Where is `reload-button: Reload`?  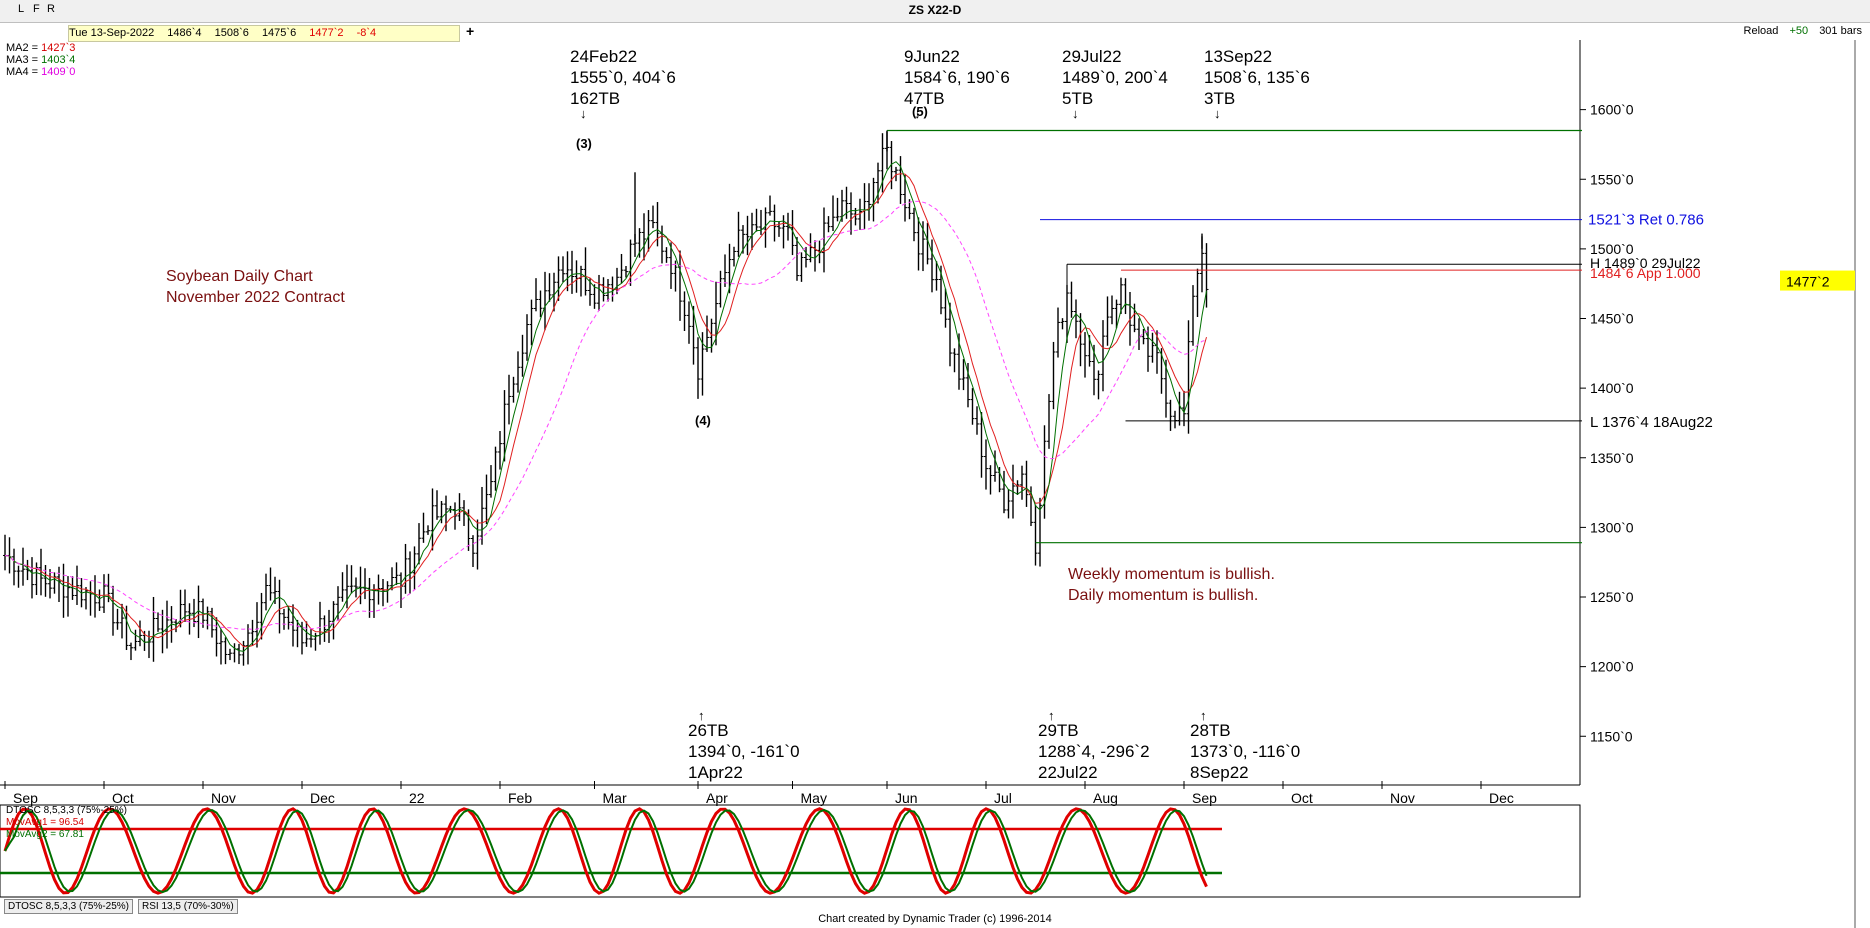
reload-button: Reload is located at coordinates (1761, 31).